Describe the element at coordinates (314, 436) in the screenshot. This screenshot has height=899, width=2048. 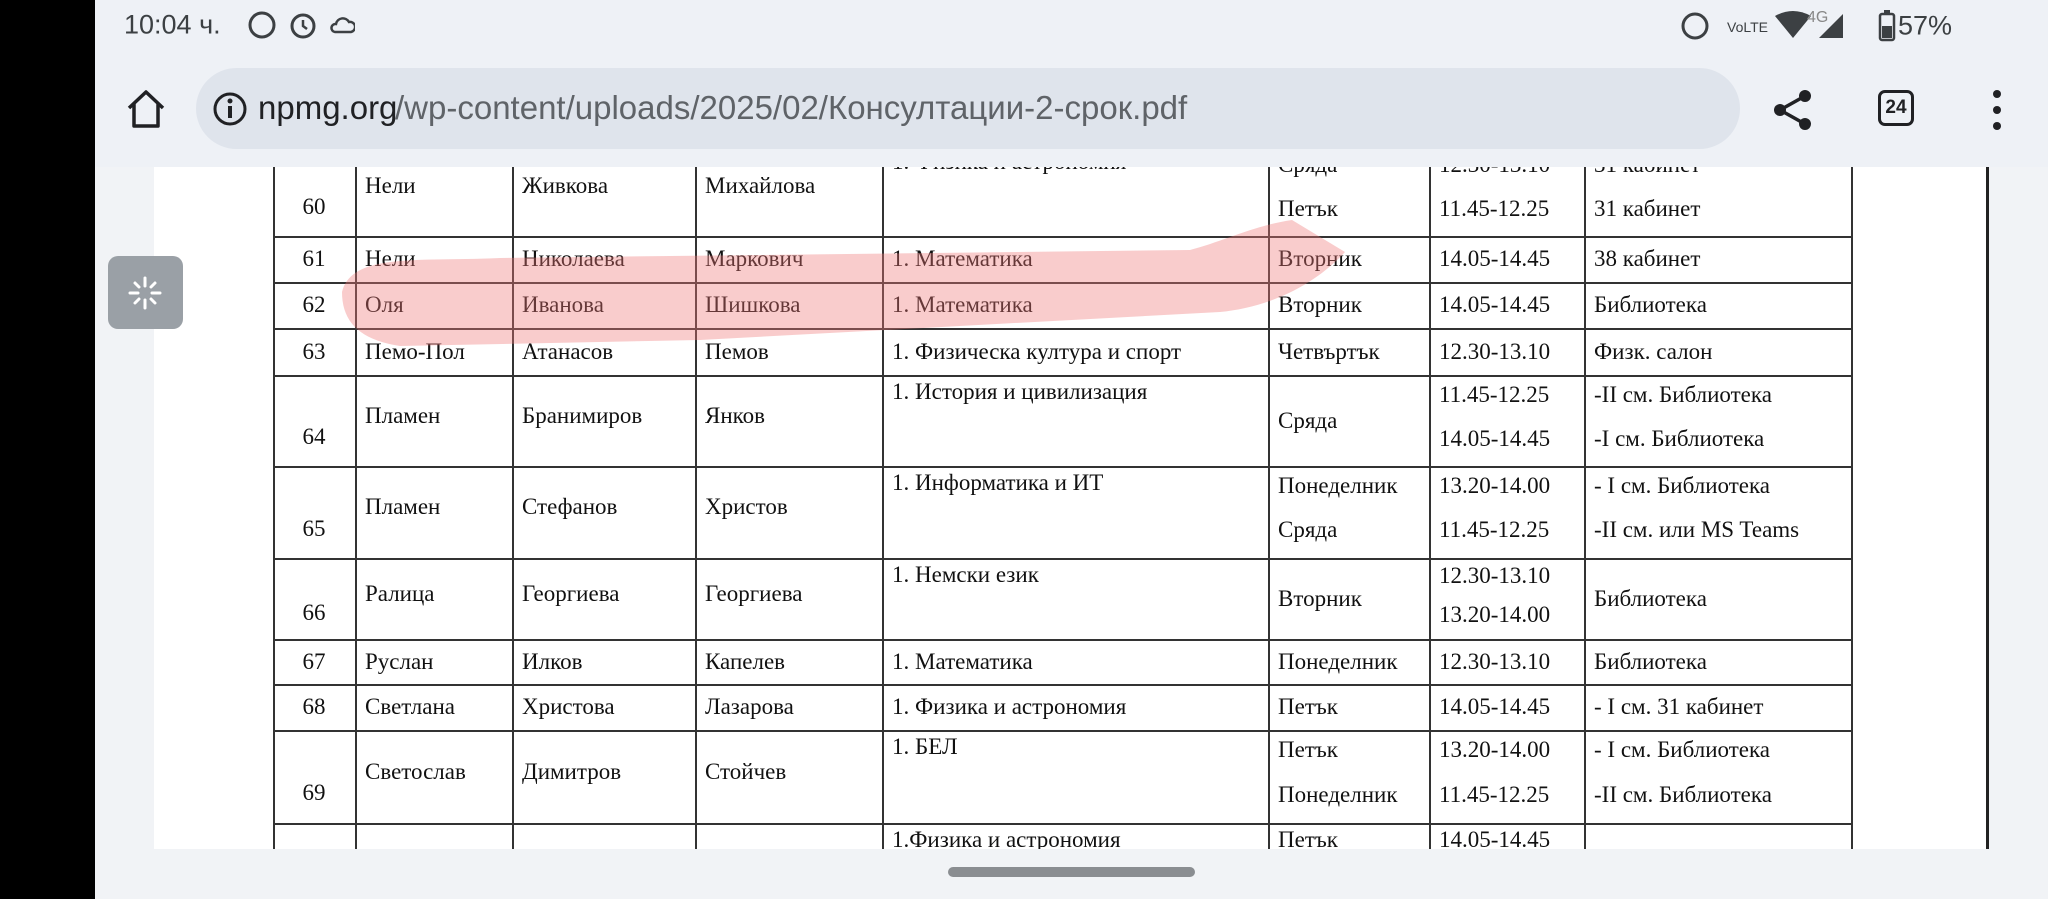
I see `row-number: 64` at that location.